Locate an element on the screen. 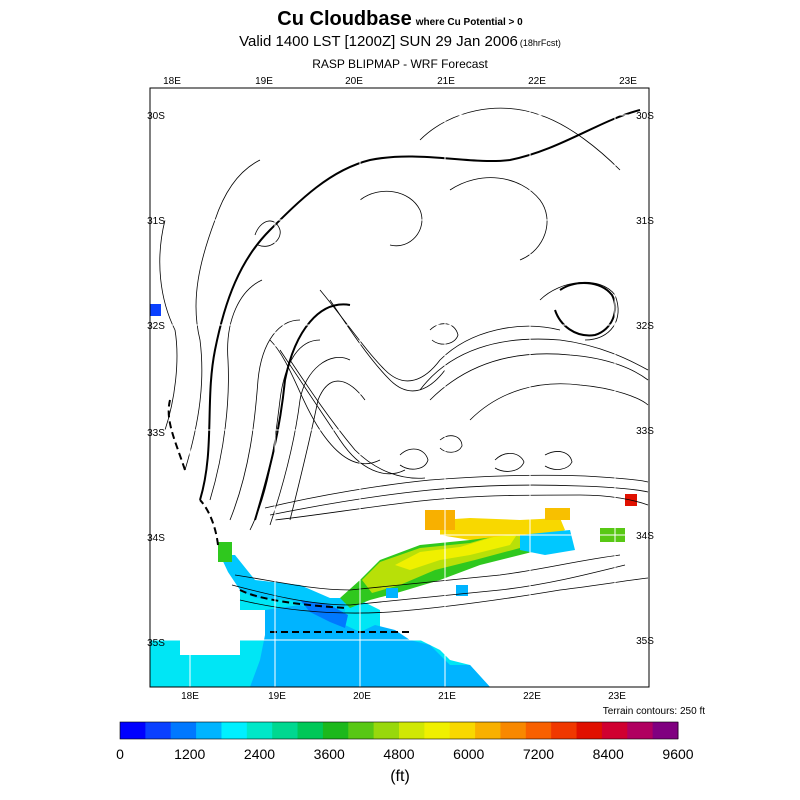  colorbar-tick-label: 7200 is located at coordinates (538, 754).